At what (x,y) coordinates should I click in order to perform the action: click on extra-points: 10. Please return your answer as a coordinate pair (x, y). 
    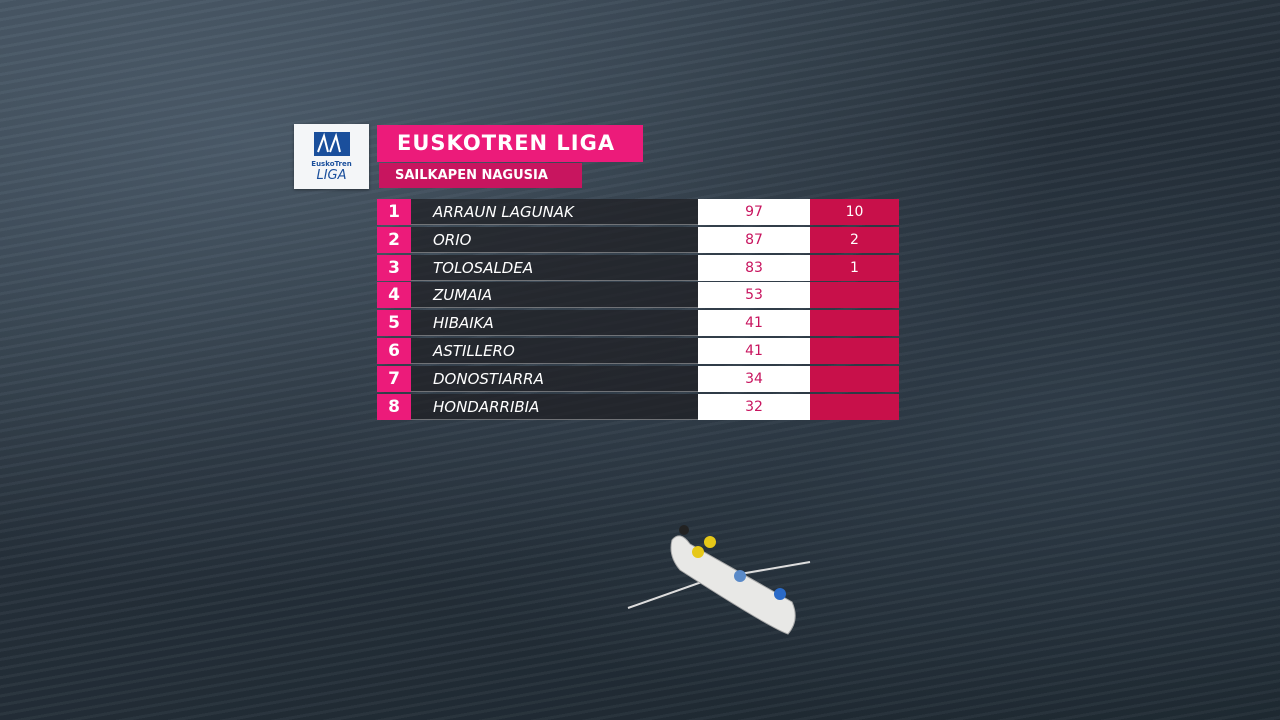
    Looking at the image, I should click on (854, 212).